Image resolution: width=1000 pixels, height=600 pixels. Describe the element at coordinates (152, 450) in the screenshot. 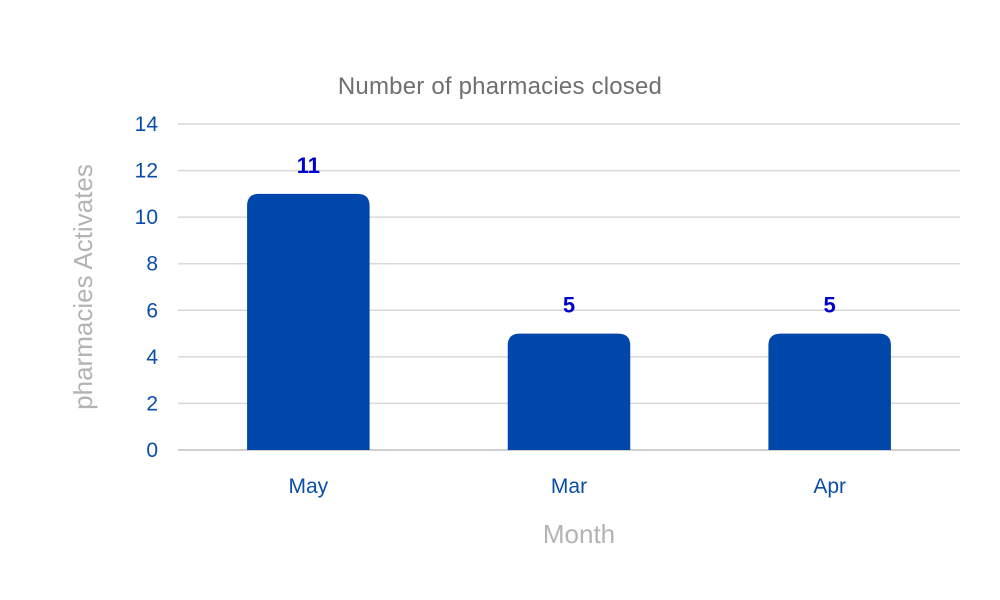

I see `y-tick-label: 0` at that location.